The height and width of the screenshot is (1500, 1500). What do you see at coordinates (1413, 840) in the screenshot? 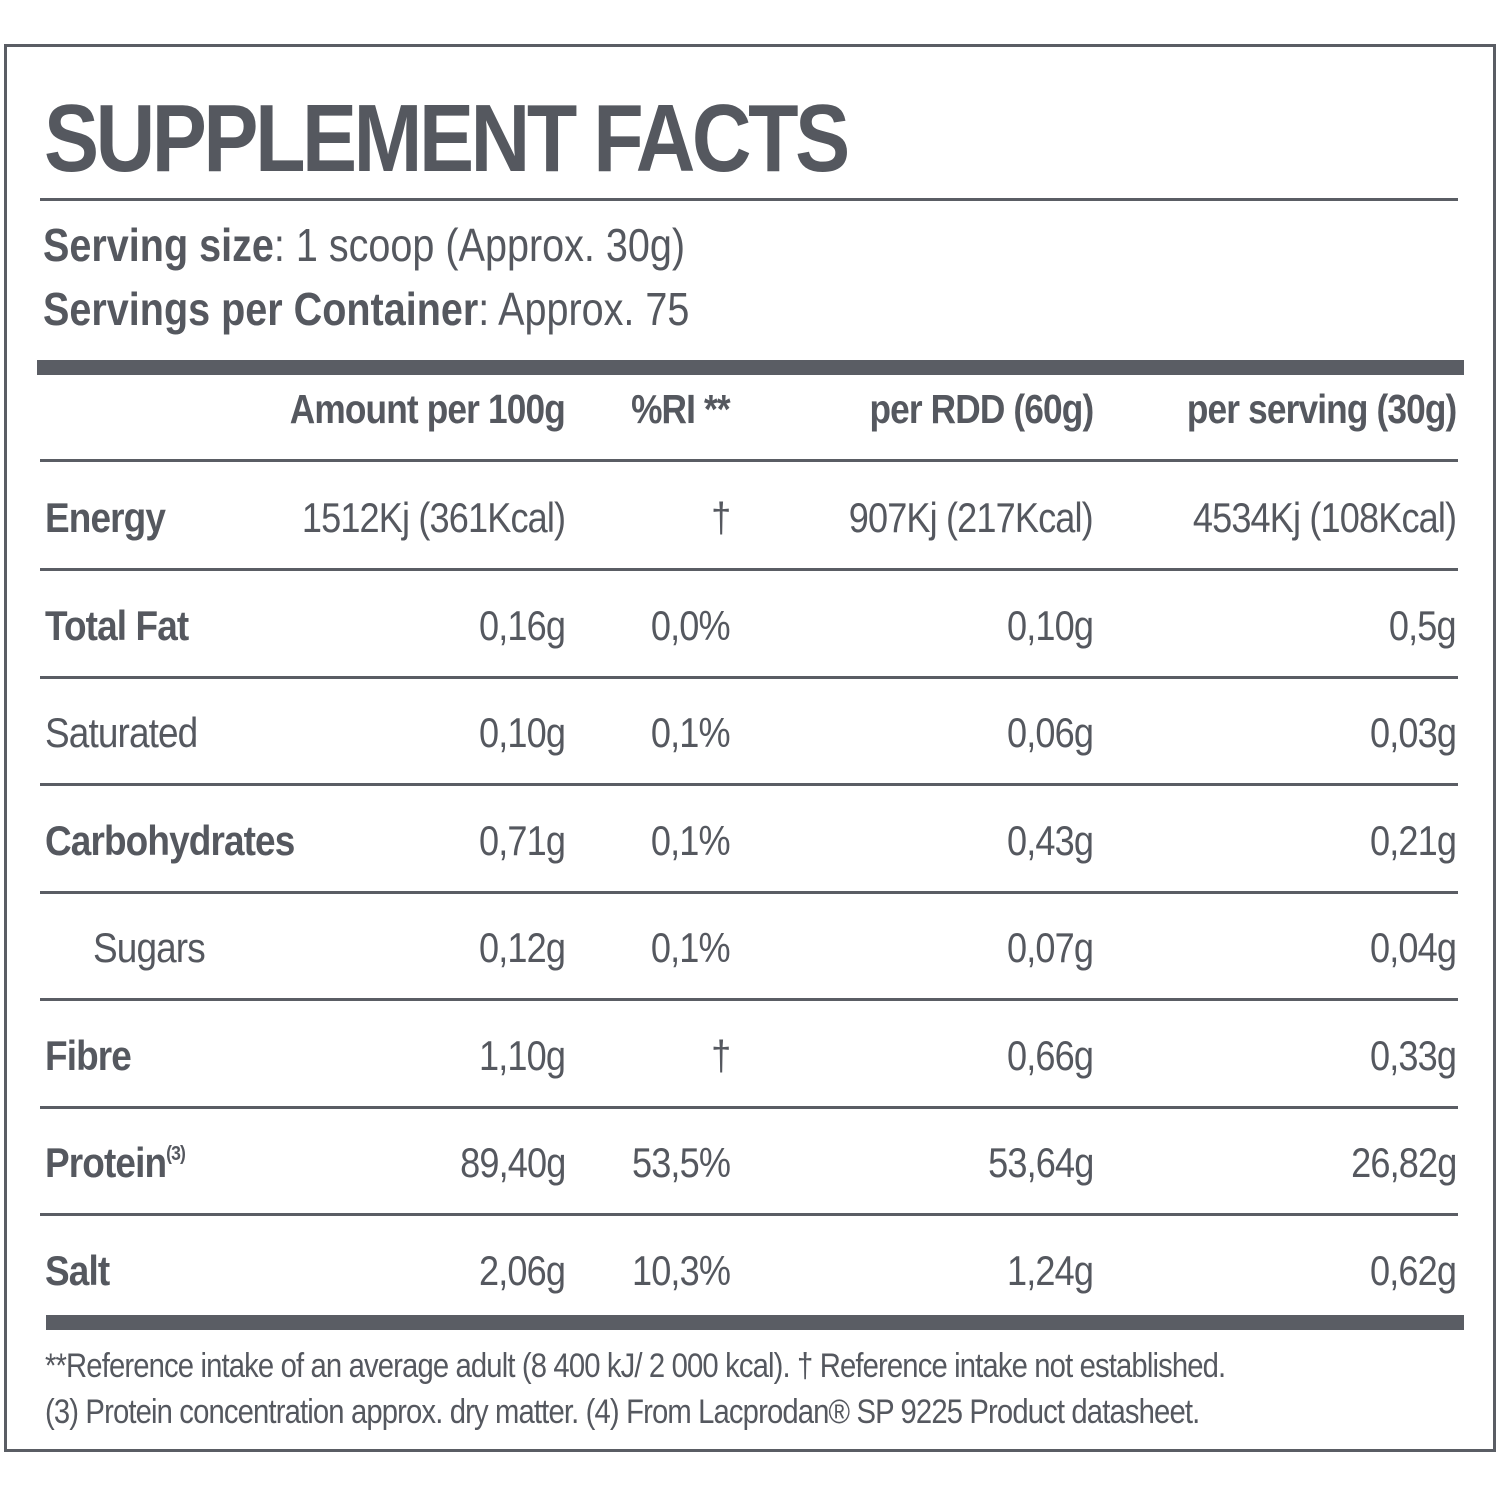
I see `table-cell: 0,21g` at bounding box center [1413, 840].